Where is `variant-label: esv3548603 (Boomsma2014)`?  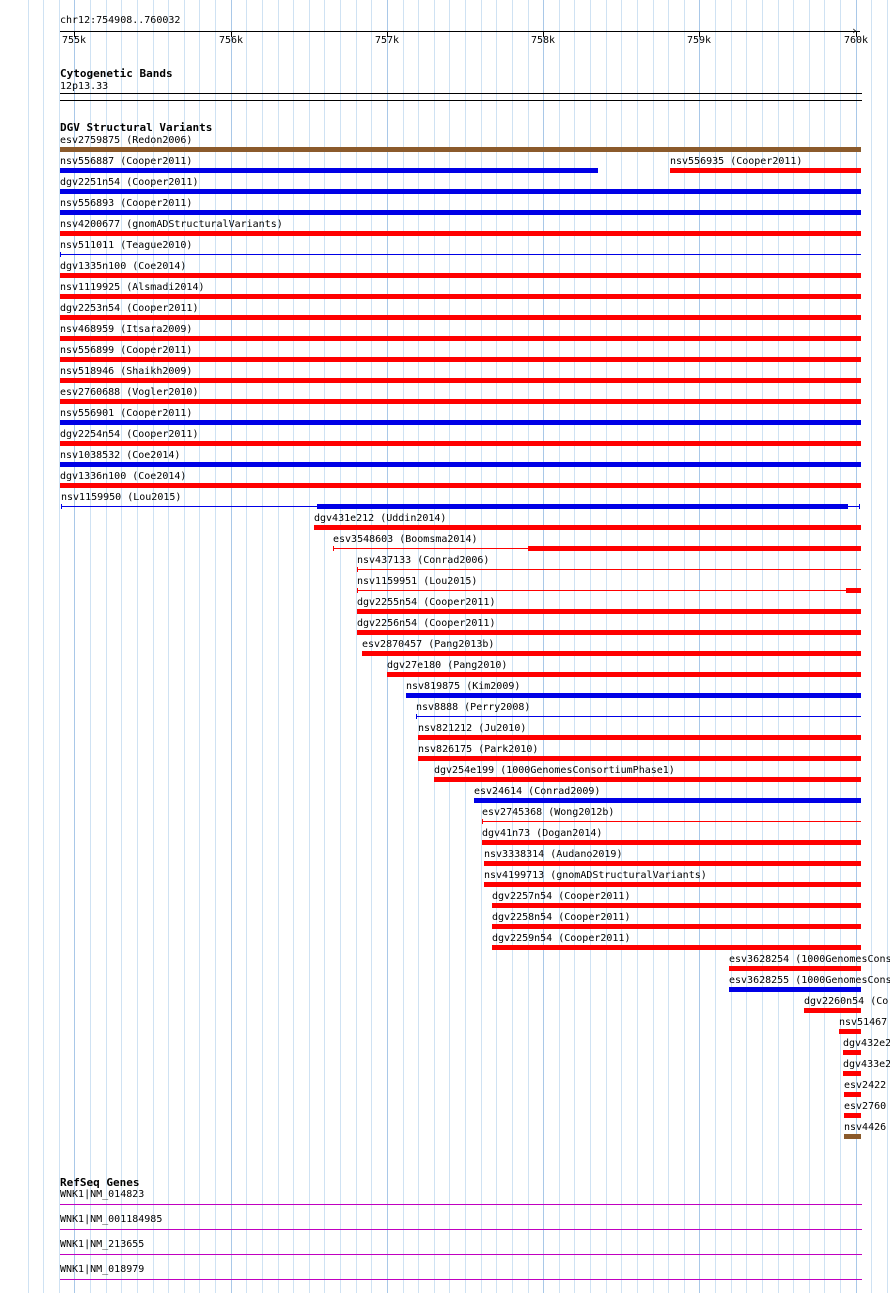
variant-label: esv3548603 (Boomsma2014) is located at coordinates (405, 539).